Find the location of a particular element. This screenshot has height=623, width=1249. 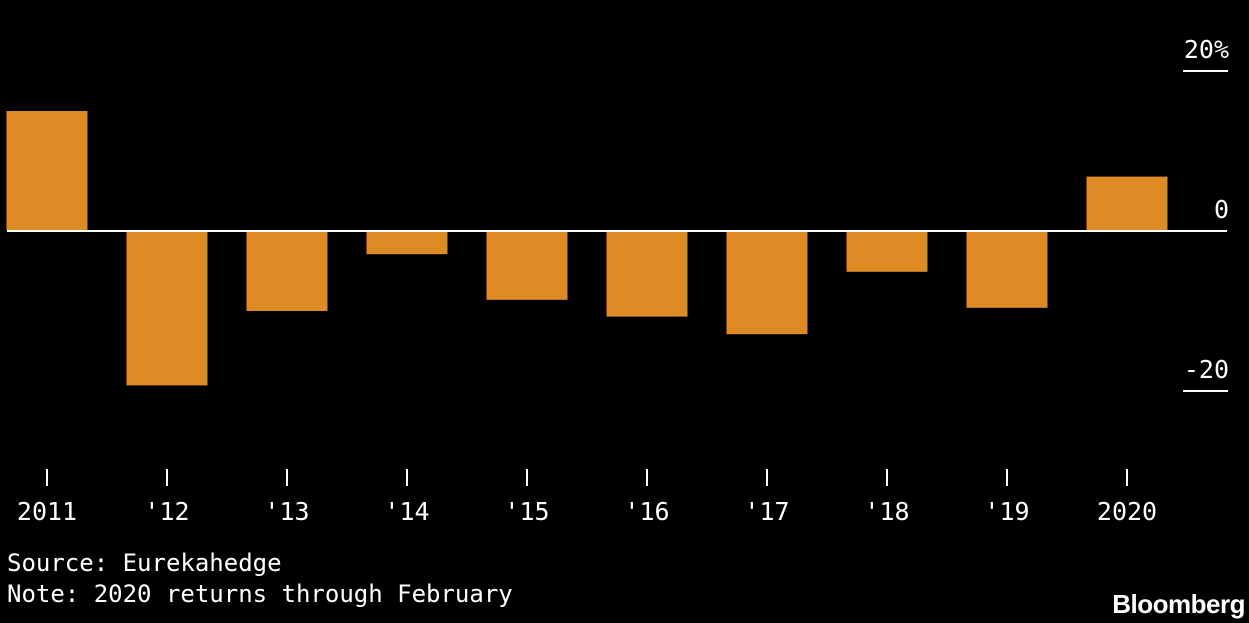

bloomberg-logo: Bloomberg is located at coordinates (1178, 604).